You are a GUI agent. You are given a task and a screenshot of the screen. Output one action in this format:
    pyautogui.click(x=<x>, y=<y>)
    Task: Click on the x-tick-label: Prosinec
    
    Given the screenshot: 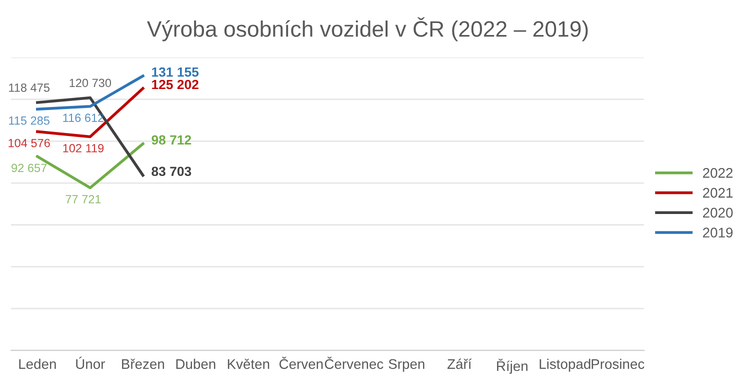 What is the action you would take?
    pyautogui.click(x=618, y=363)
    